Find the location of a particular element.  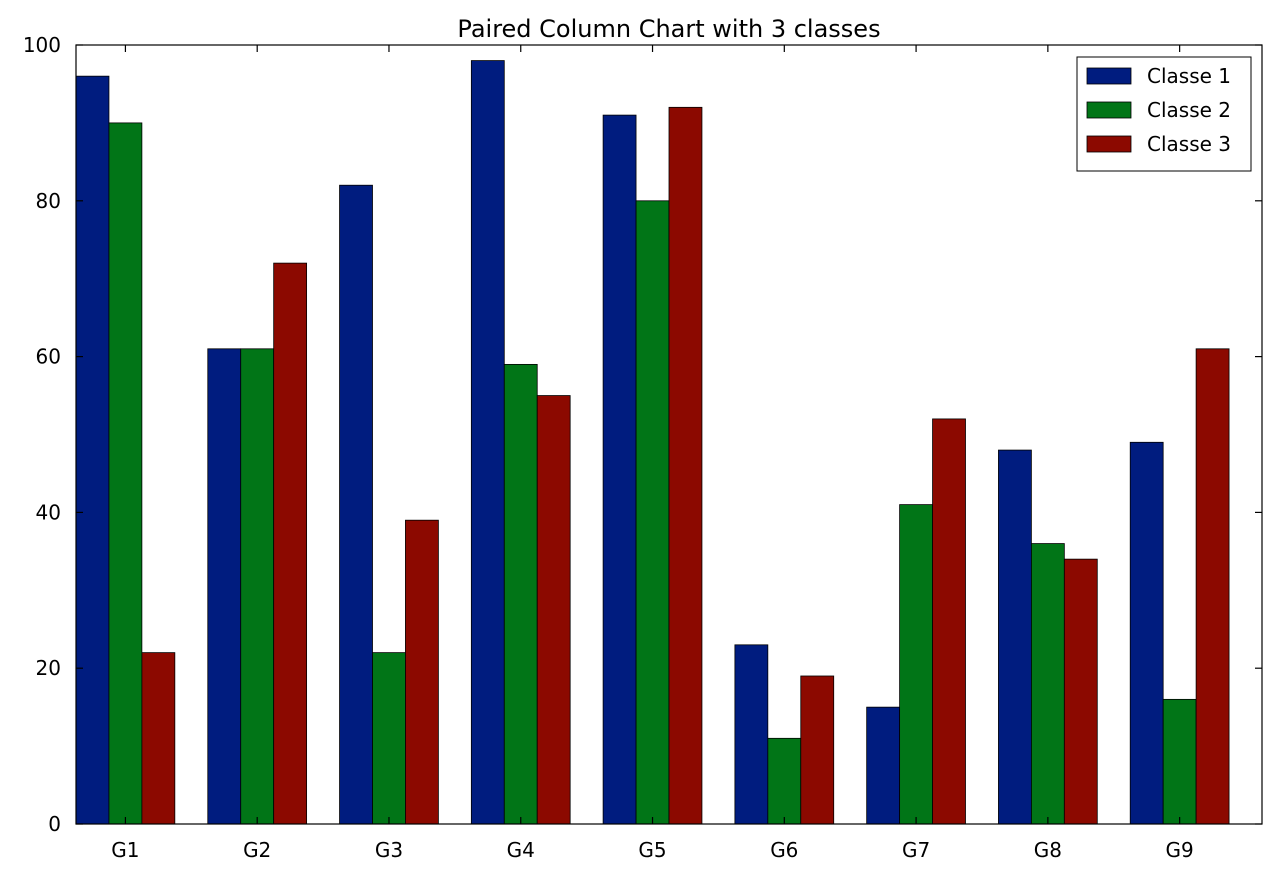

x-tick-label: G7 is located at coordinates (916, 850).